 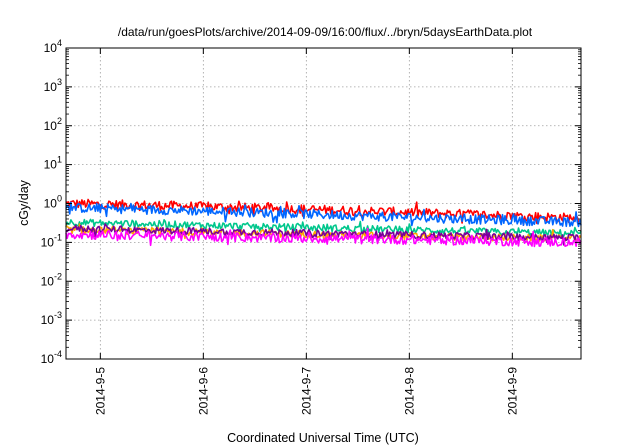 I want to click on y-tick-label: 10⁰, so click(x=53, y=202).